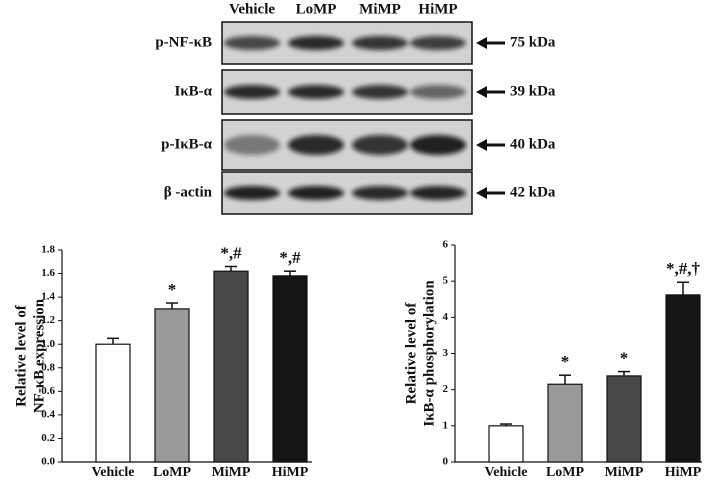 The image size is (708, 480). I want to click on lane-label: LoMP, so click(316, 9).